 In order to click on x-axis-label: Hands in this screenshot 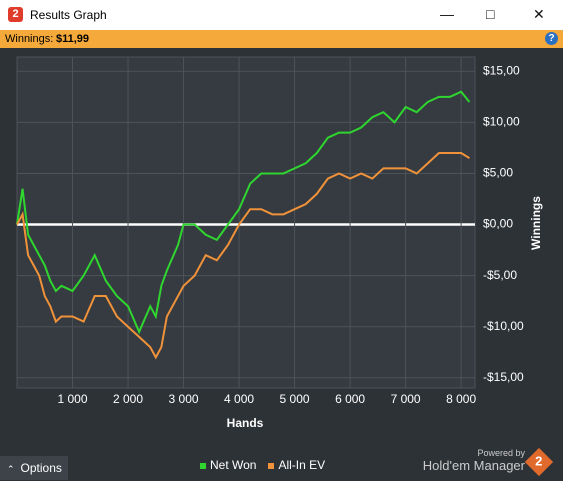, I will do `click(245, 423)`.